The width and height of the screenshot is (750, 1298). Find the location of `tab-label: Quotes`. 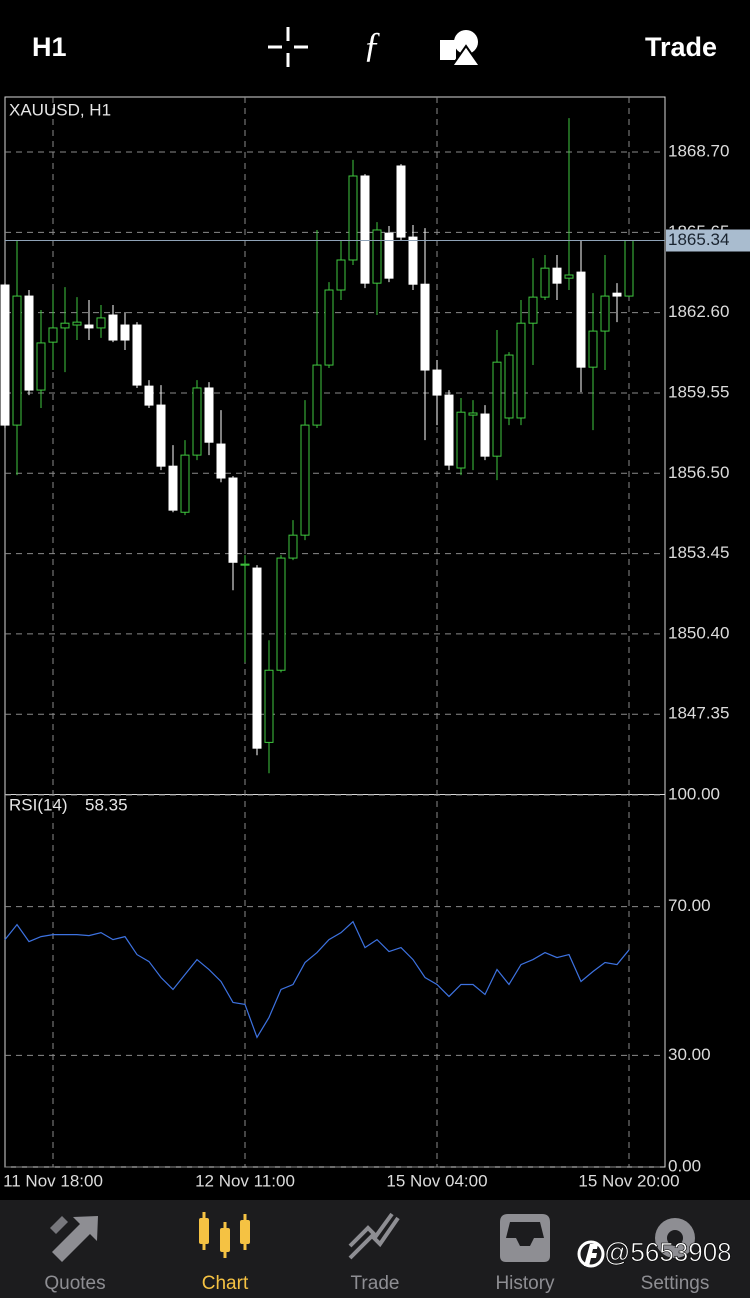

tab-label: Quotes is located at coordinates (74, 1283).